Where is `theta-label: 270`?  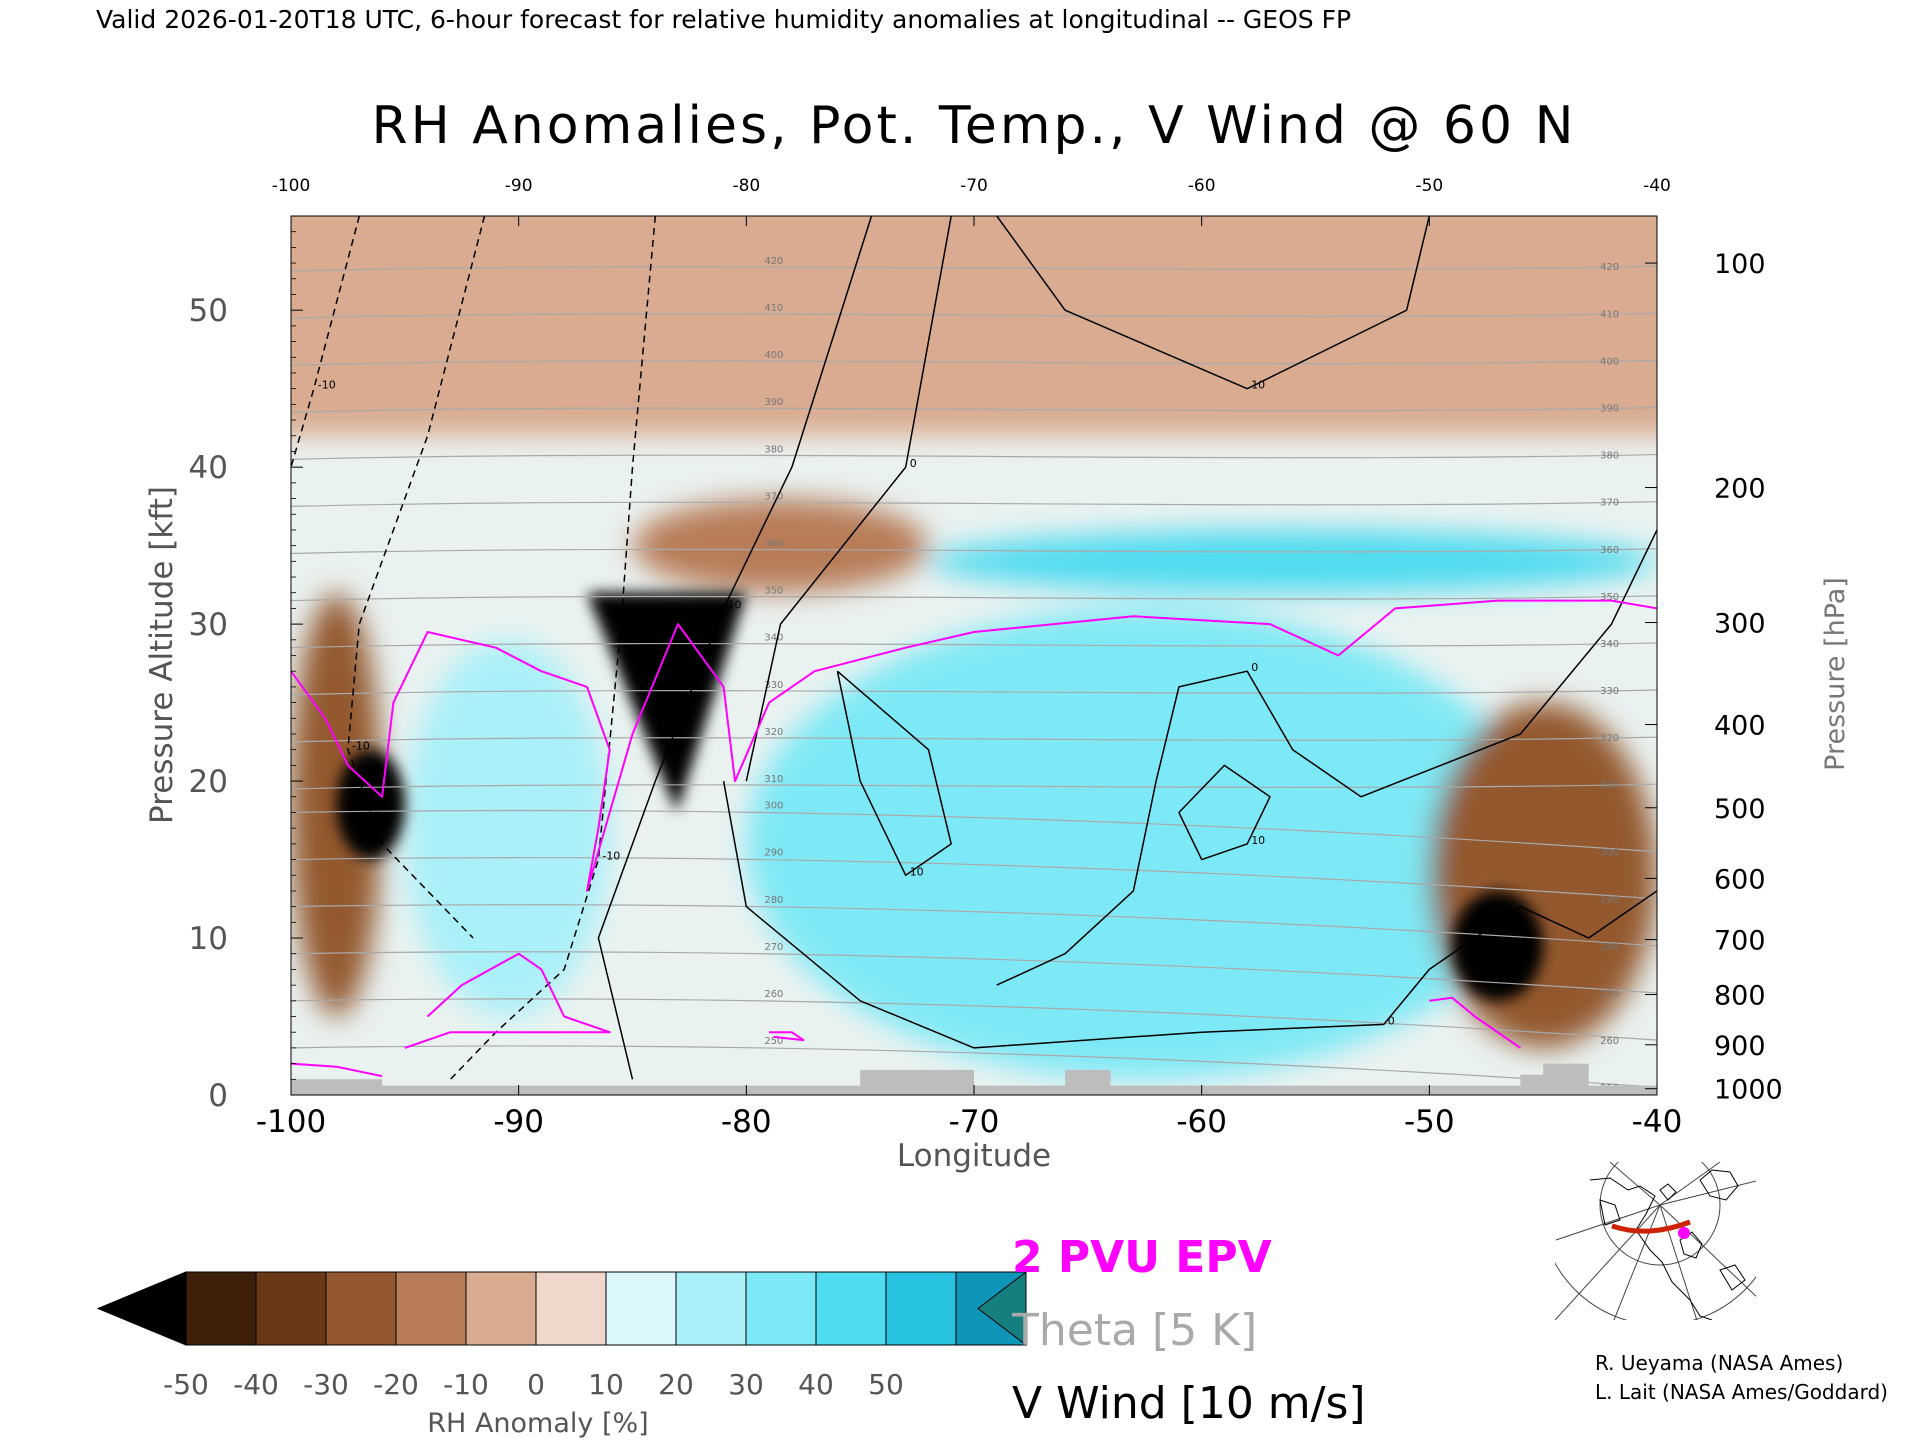
theta-label: 270 is located at coordinates (1609, 994).